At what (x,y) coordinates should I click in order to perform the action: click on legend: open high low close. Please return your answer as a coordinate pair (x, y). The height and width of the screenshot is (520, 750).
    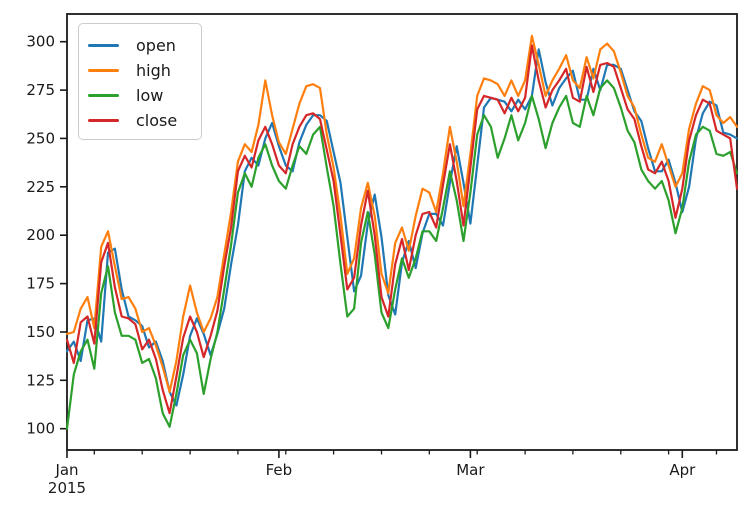
    Looking at the image, I should click on (140, 81).